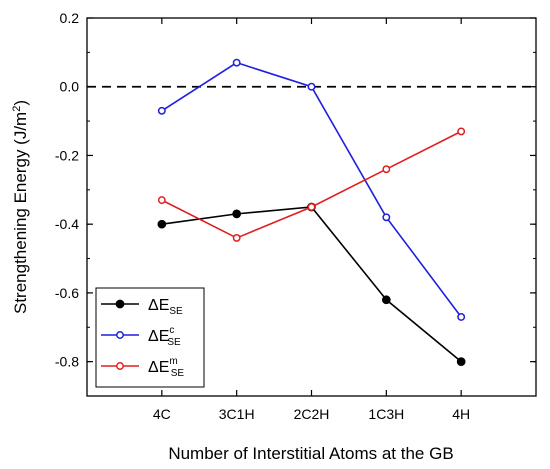 Image resolution: width=550 pixels, height=469 pixels. What do you see at coordinates (162, 414) in the screenshot?
I see `x-tick-label: 4C` at bounding box center [162, 414].